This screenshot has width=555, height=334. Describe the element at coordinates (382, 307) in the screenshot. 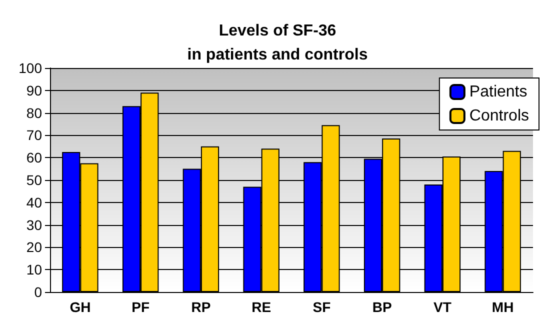

I see `x-tick-label: BP` at that location.